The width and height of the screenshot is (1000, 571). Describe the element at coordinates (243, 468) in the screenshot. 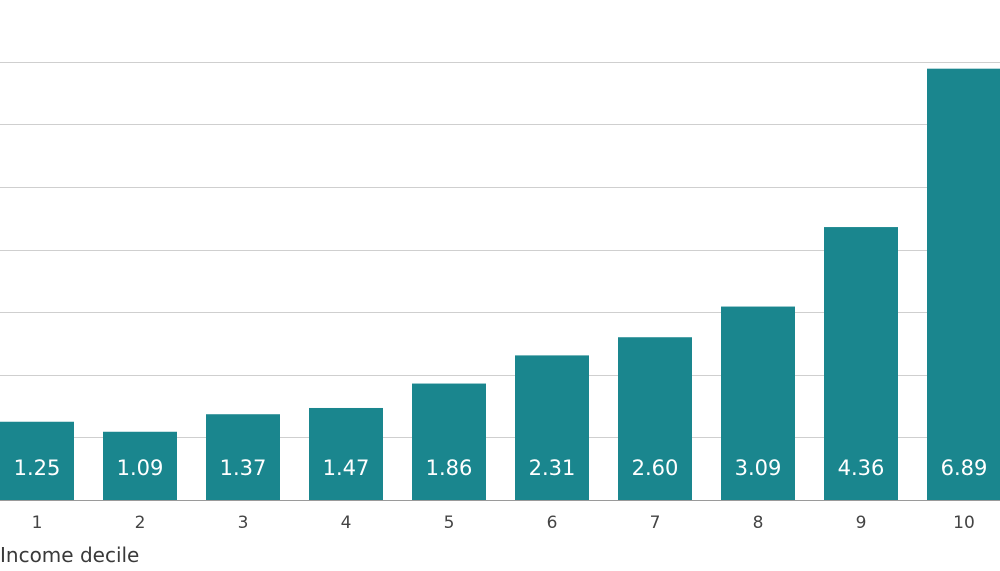

I see `bar-value-label: 1.37` at that location.